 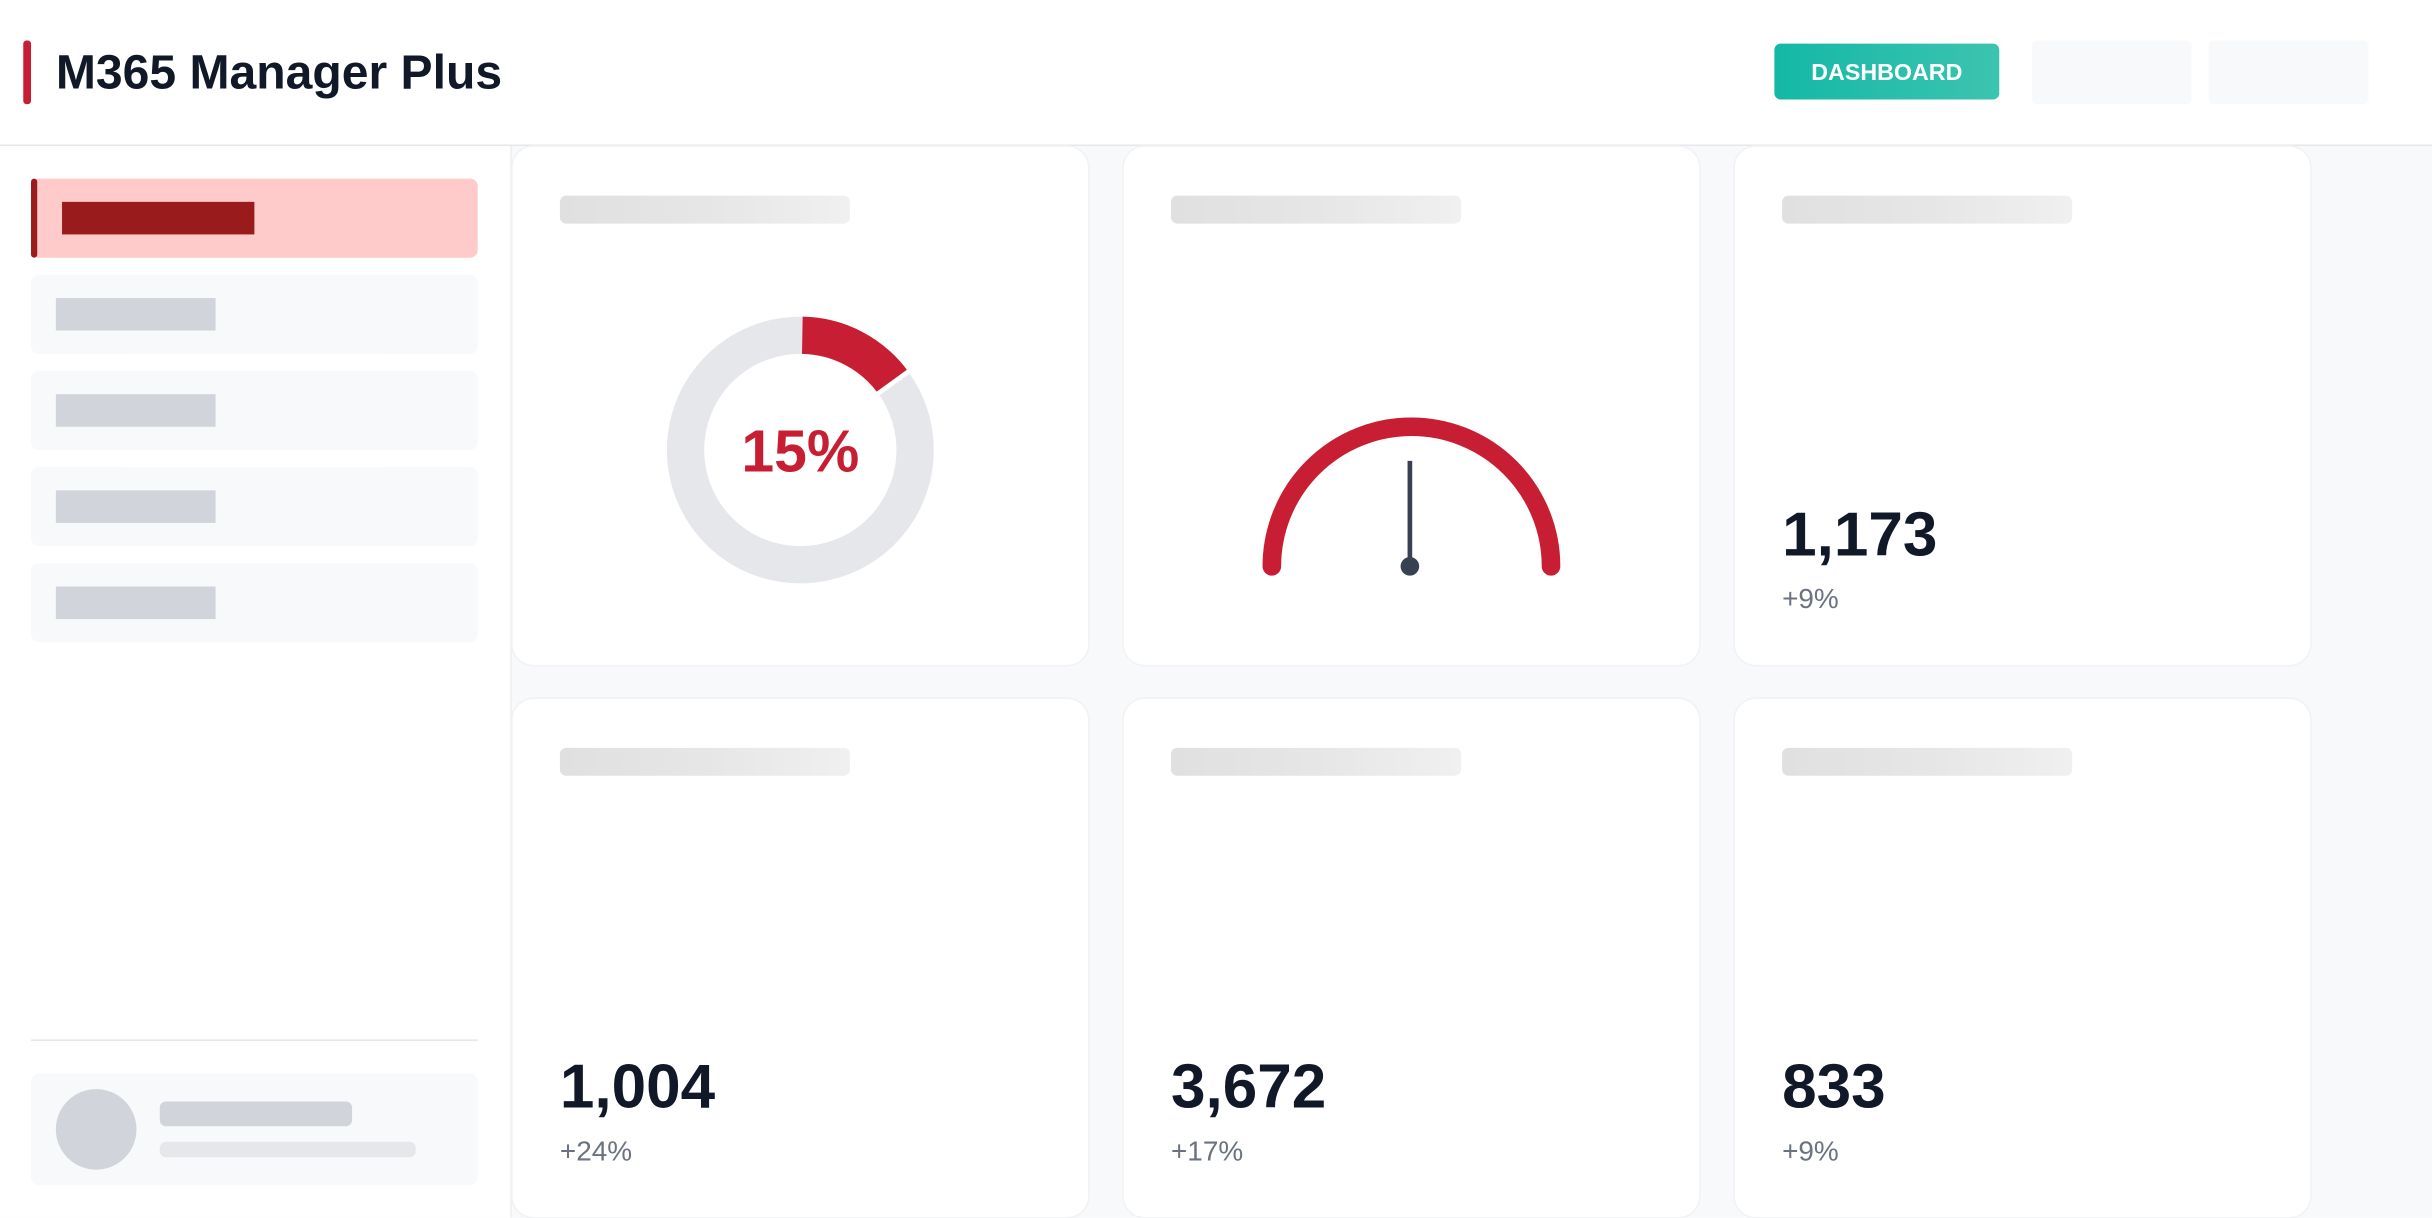 I want to click on dashboard-button, so click(x=1887, y=71).